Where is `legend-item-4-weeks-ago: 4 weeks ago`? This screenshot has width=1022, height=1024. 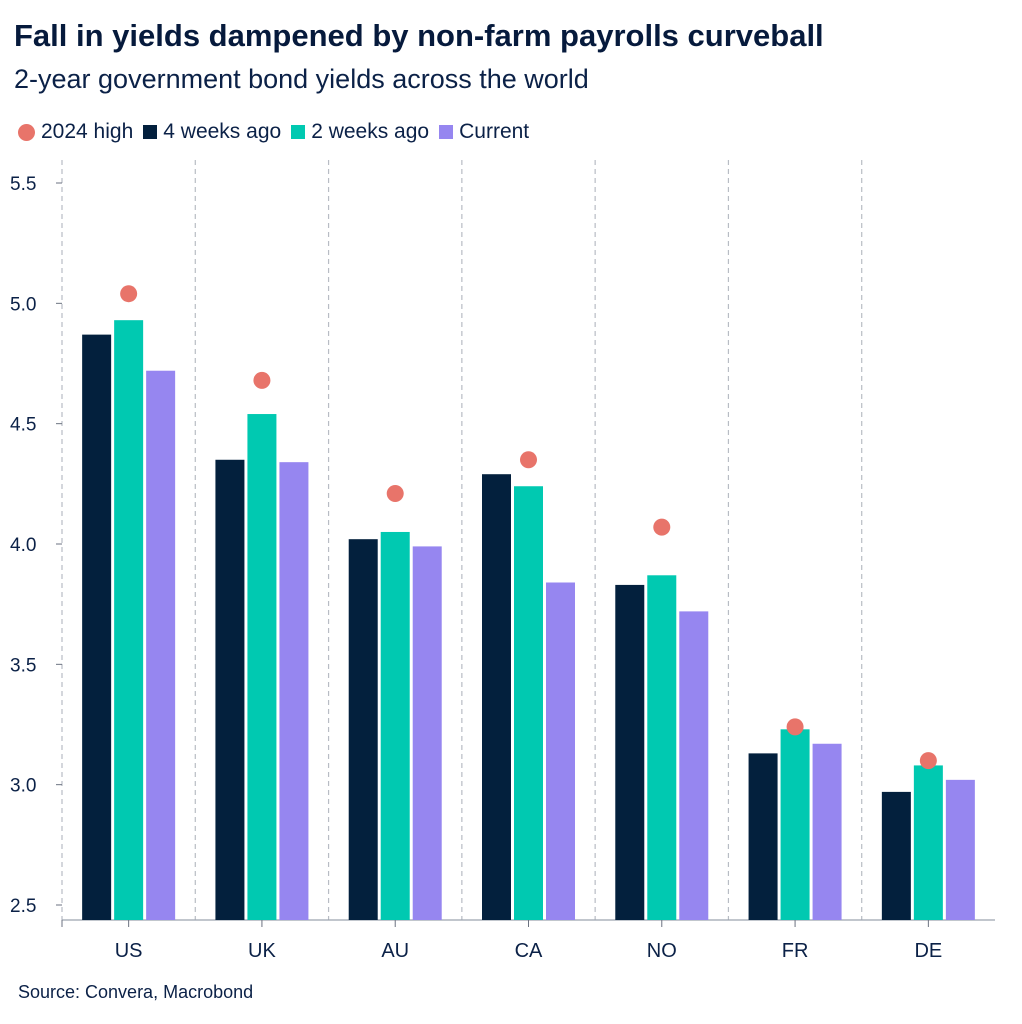 legend-item-4-weeks-ago: 4 weeks ago is located at coordinates (212, 132).